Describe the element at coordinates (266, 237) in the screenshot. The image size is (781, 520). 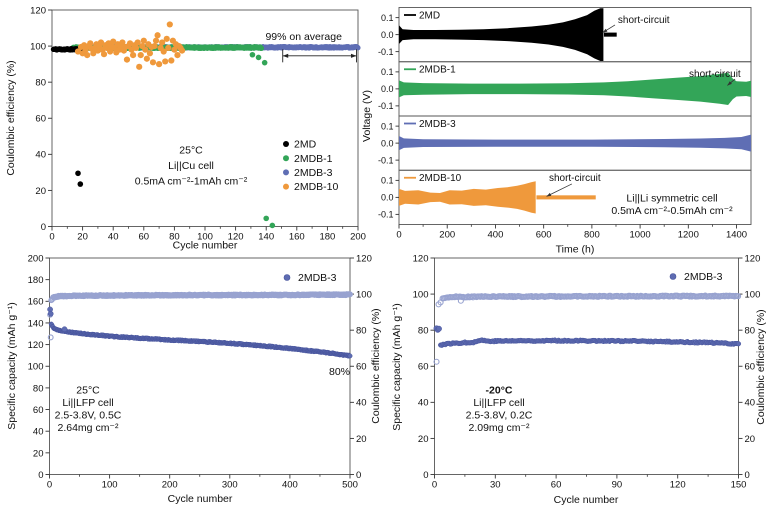
I see `x-tick-label: 140` at that location.